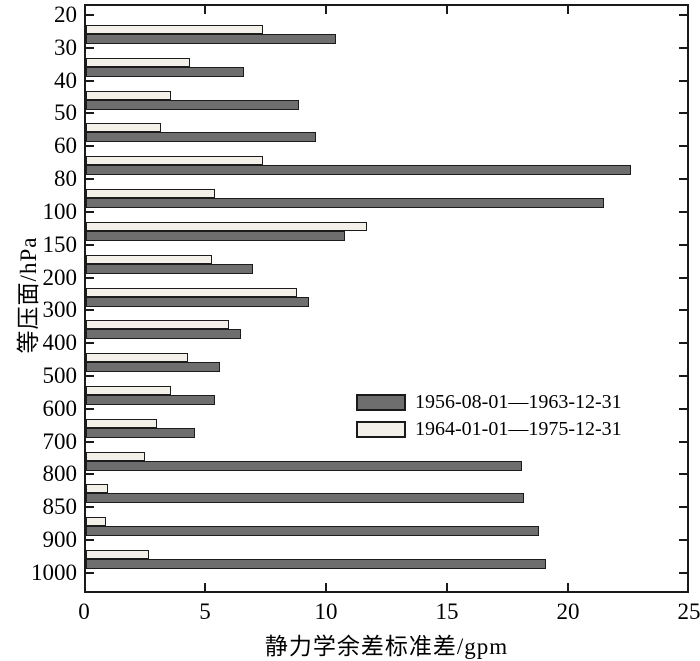 The width and height of the screenshot is (700, 661). Describe the element at coordinates (84, 611) in the screenshot. I see `x-tick-label: 0` at that location.